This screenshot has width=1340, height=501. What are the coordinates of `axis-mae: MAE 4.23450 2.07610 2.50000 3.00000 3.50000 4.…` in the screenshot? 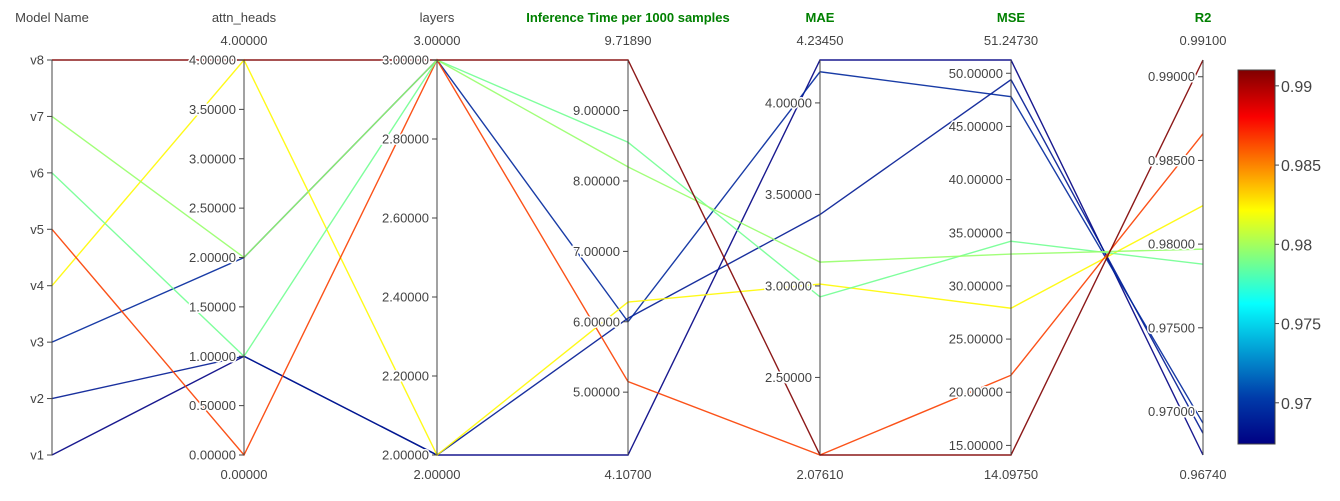 It's located at (804, 246).